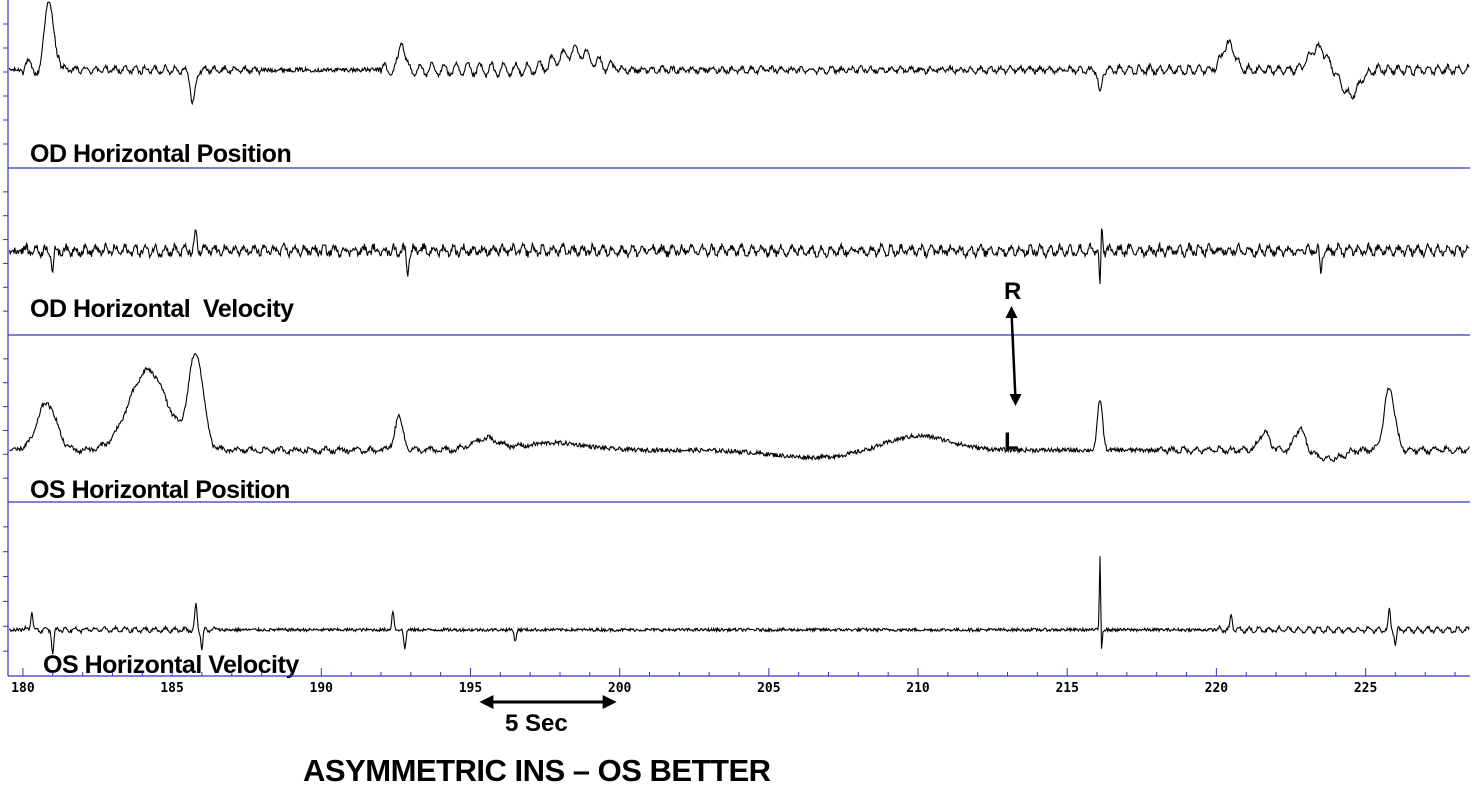 This screenshot has height=800, width=1472. Describe the element at coordinates (1015, 400) in the screenshot. I see `direction-arrow-head-down` at that location.